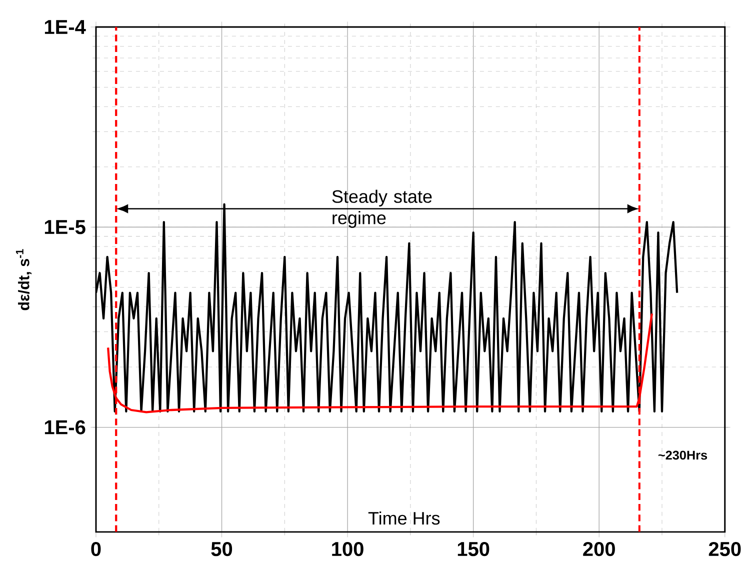 The image size is (746, 583). What do you see at coordinates (65, 427) in the screenshot?
I see `y-tick-label: 1E-6` at bounding box center [65, 427].